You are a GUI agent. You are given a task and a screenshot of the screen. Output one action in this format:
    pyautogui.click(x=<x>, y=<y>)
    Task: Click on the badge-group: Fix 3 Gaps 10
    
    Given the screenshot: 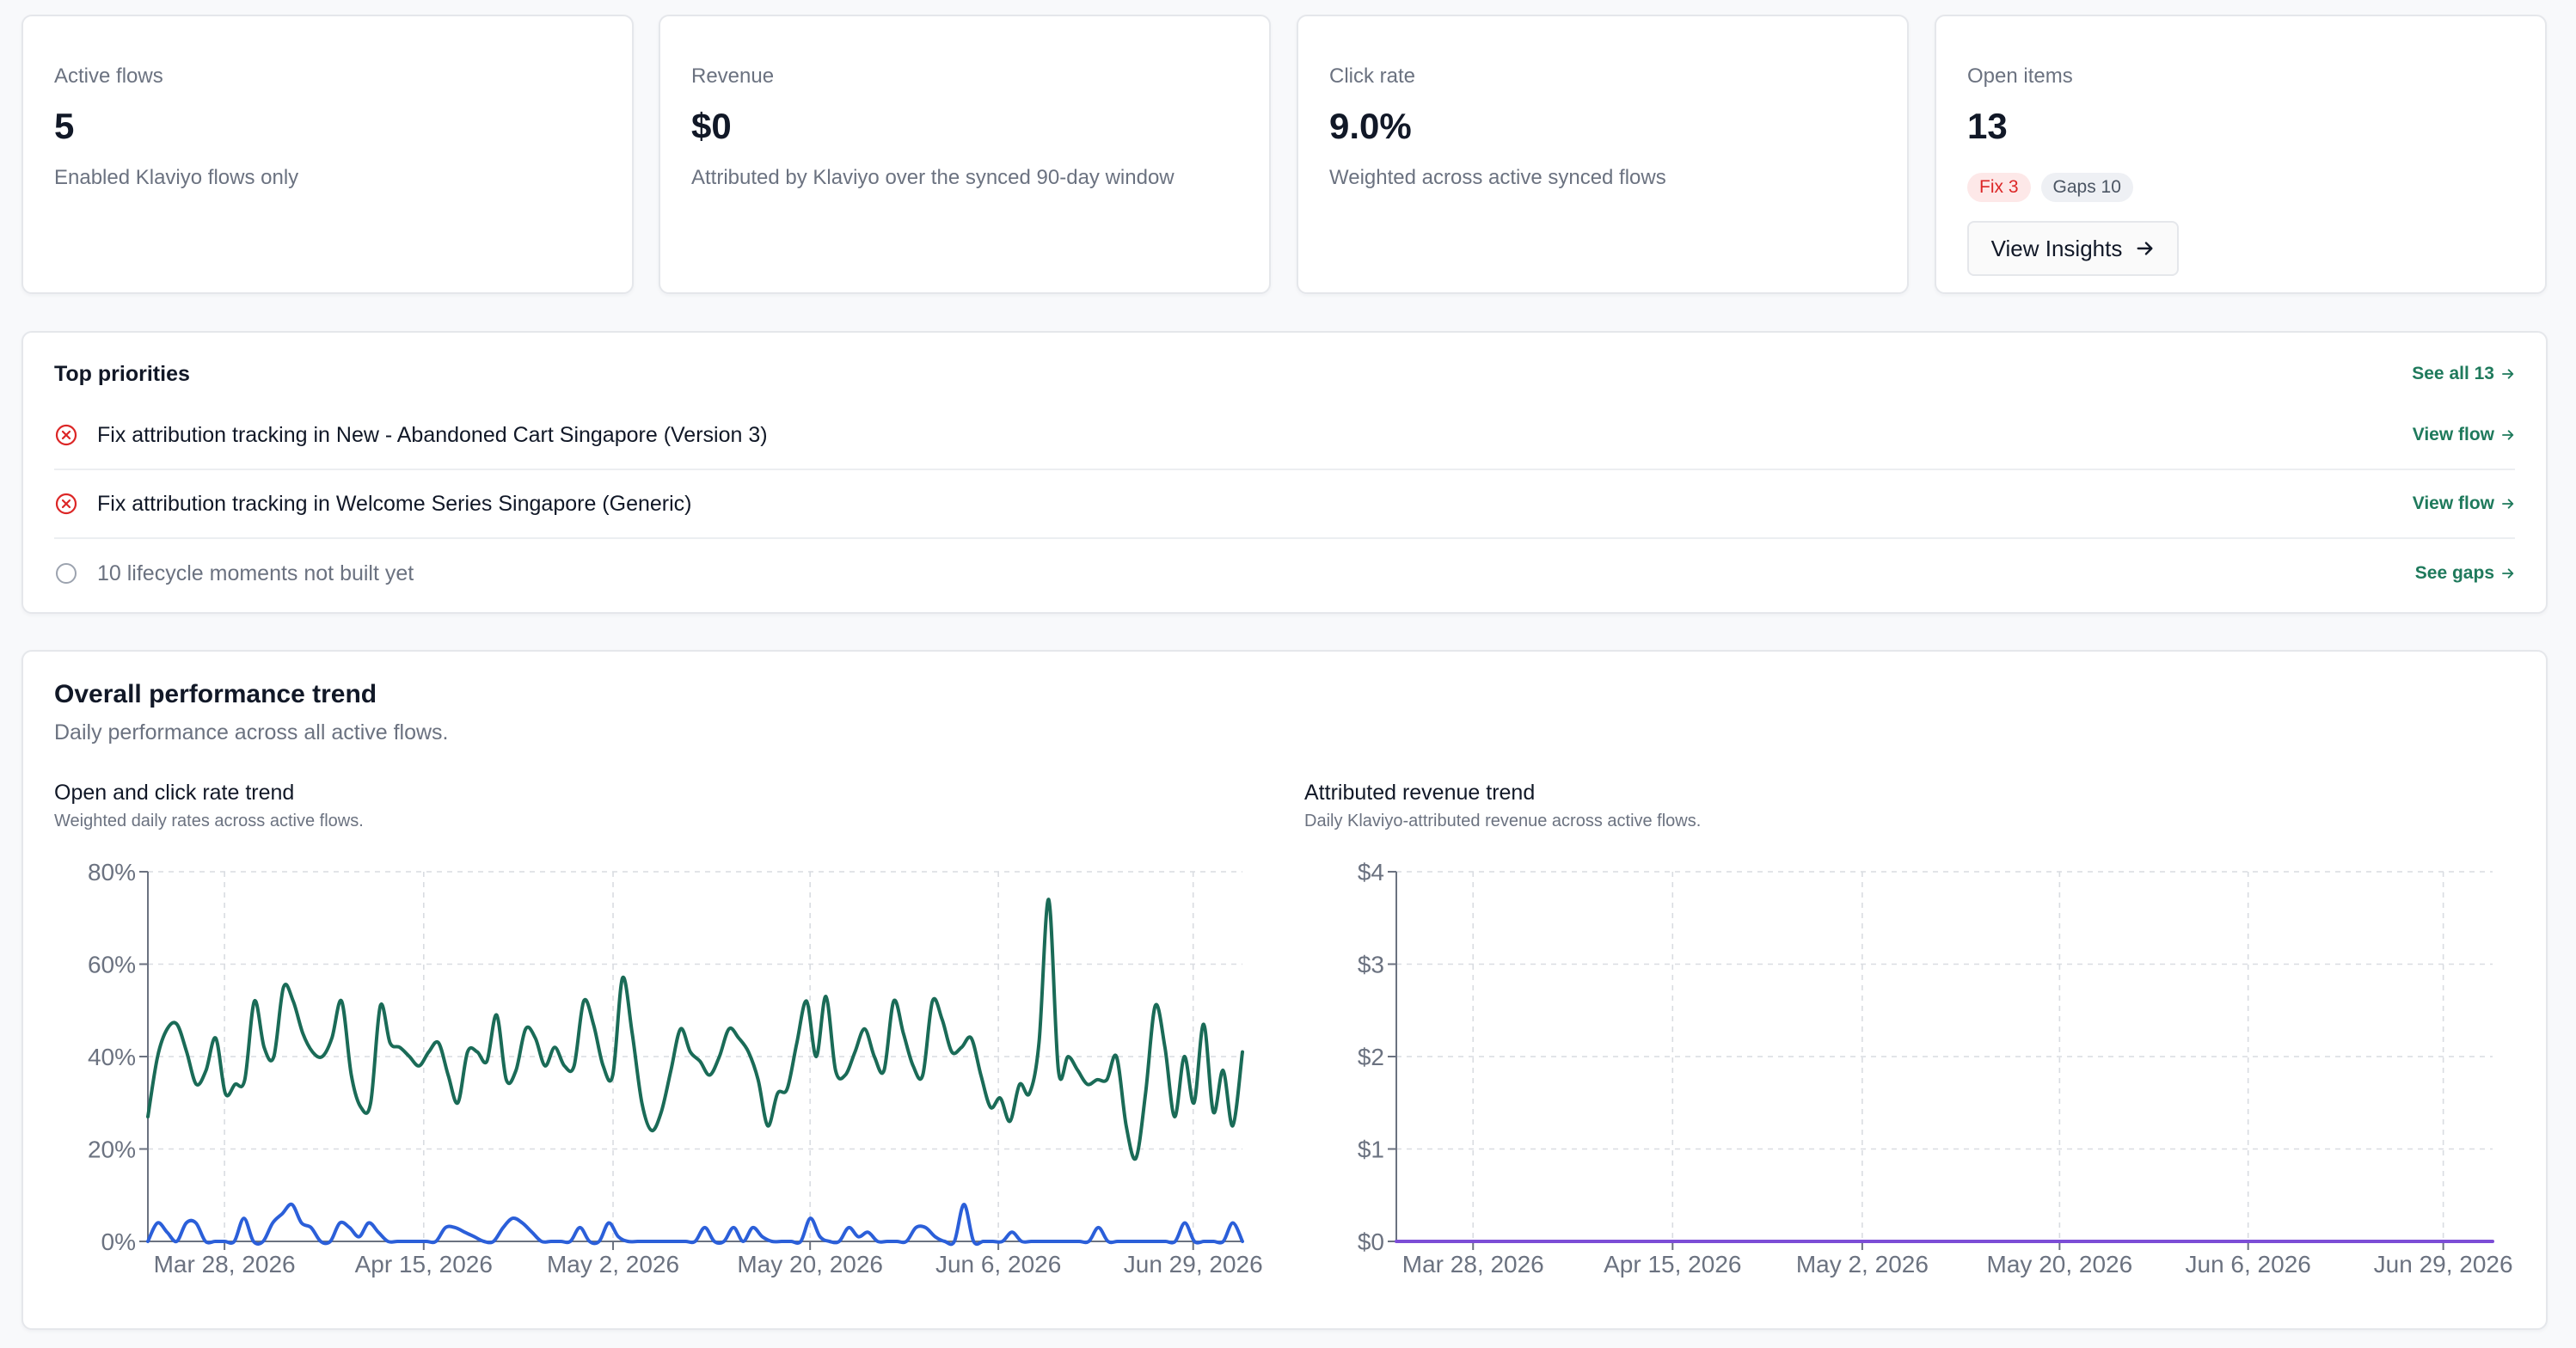 What is the action you would take?
    pyautogui.click(x=2050, y=187)
    